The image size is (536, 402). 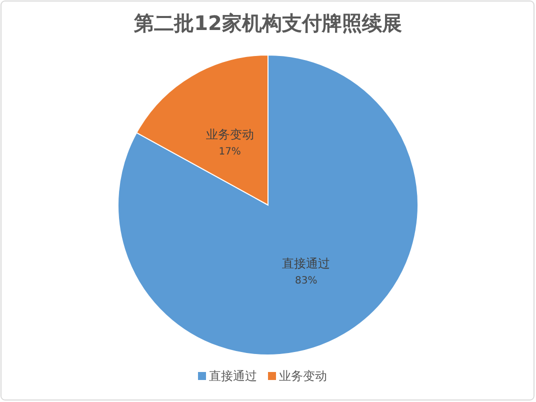 What do you see at coordinates (230, 134) in the screenshot?
I see `slice-label: 业务变动` at bounding box center [230, 134].